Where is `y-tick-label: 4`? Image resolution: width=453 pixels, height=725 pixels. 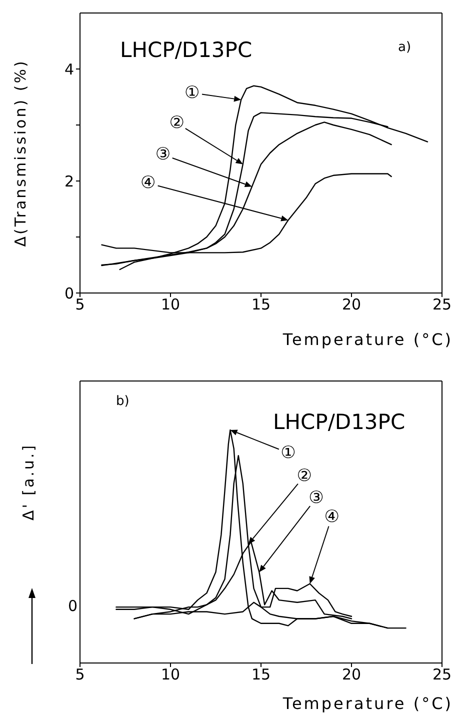 y-tick-label: 4 is located at coordinates (69, 69).